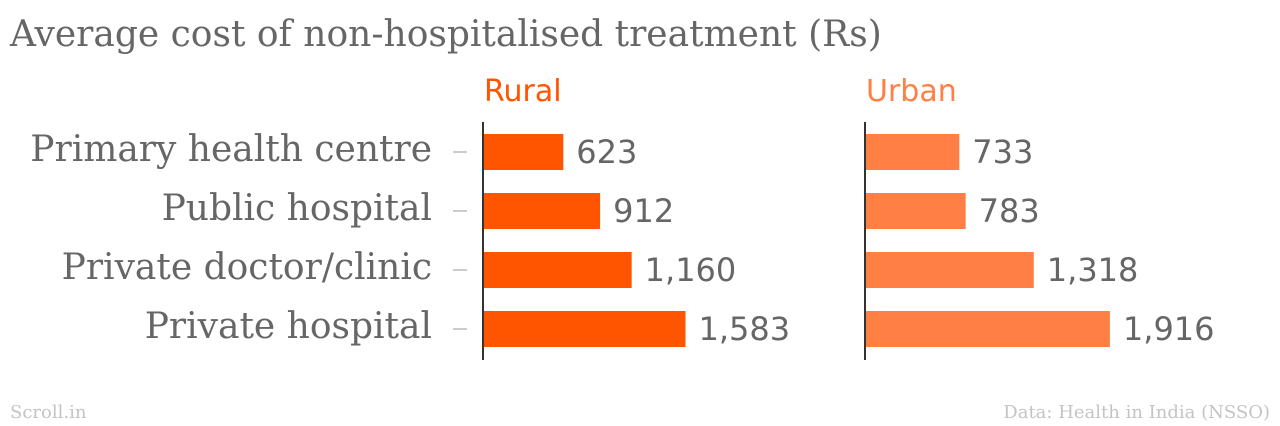  What do you see at coordinates (523, 91) in the screenshot?
I see `panel-title-rural: Rural` at bounding box center [523, 91].